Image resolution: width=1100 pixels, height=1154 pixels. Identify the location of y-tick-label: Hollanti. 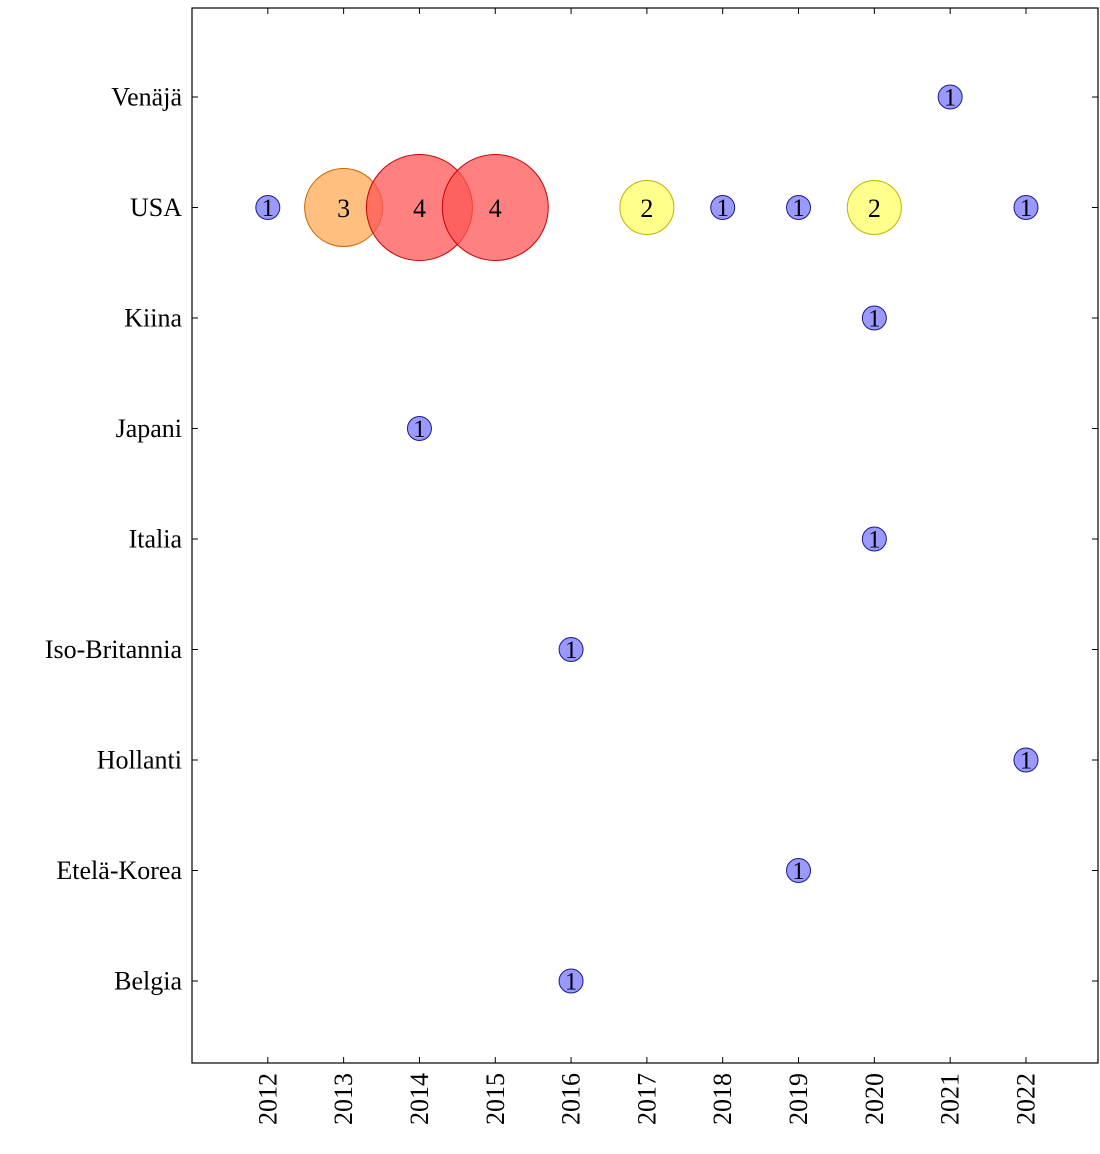
(139, 760).